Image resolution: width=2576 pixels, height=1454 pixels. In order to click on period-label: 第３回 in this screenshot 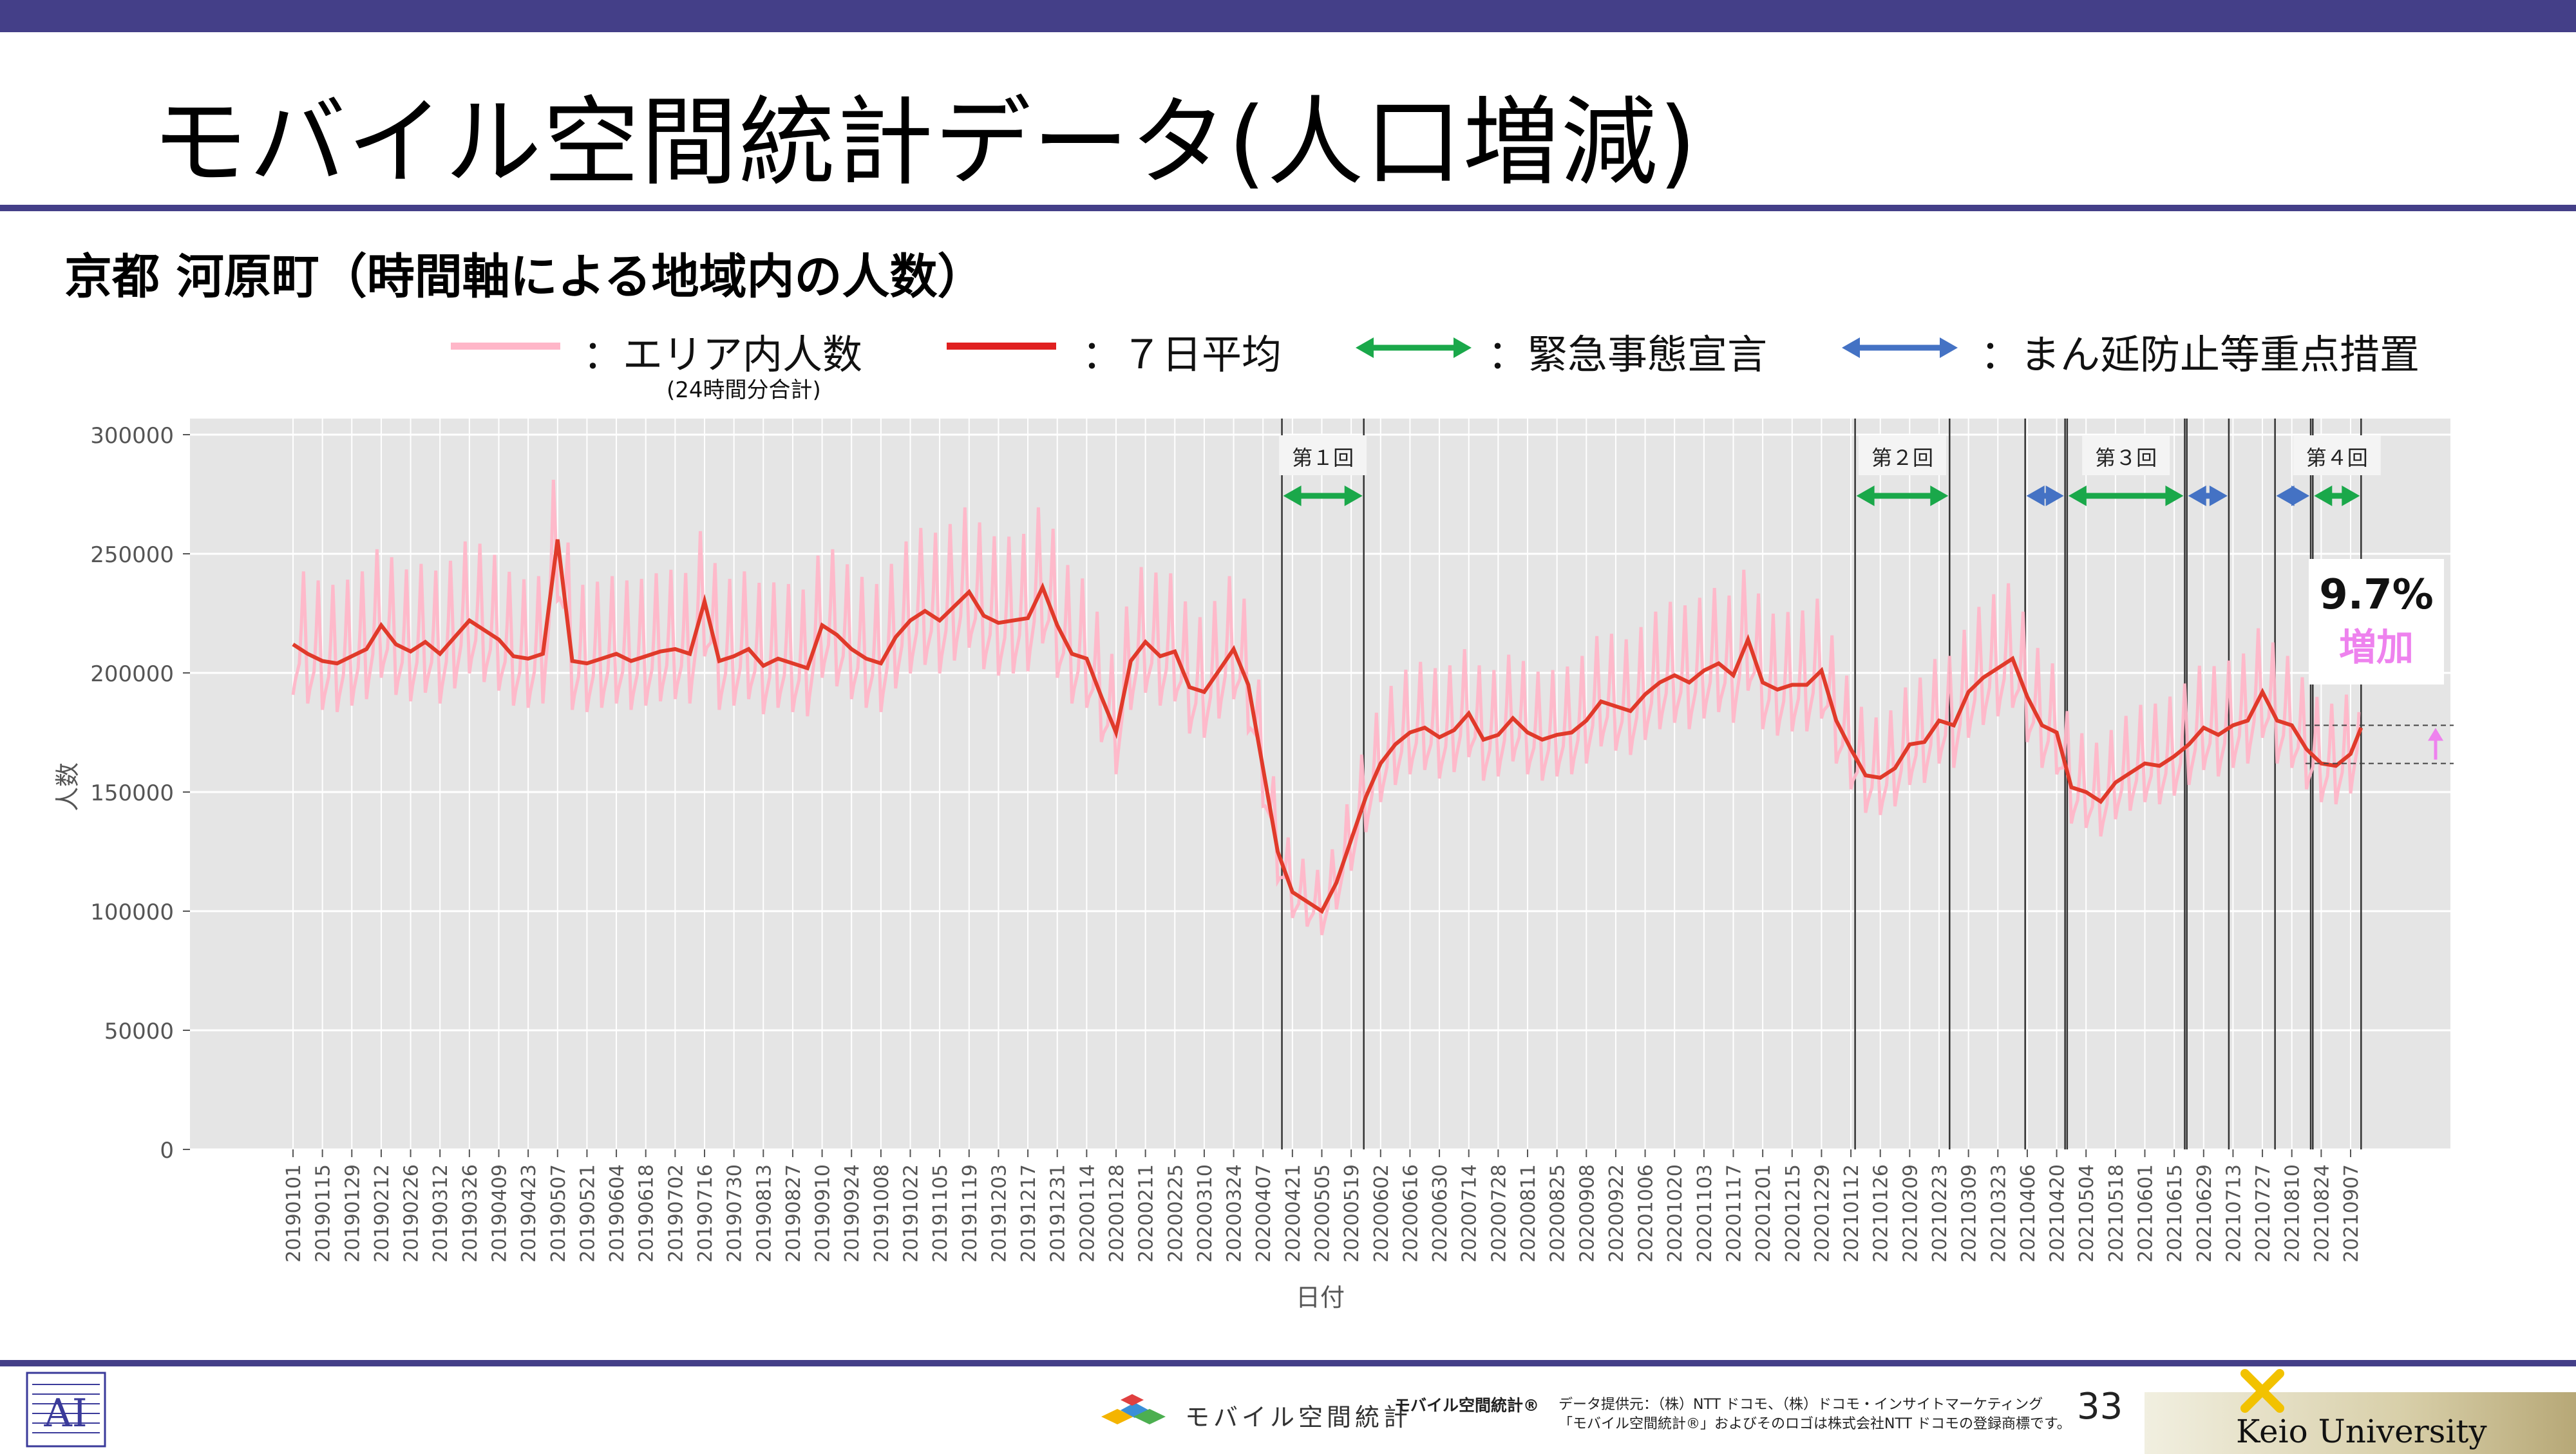, I will do `click(2126, 458)`.